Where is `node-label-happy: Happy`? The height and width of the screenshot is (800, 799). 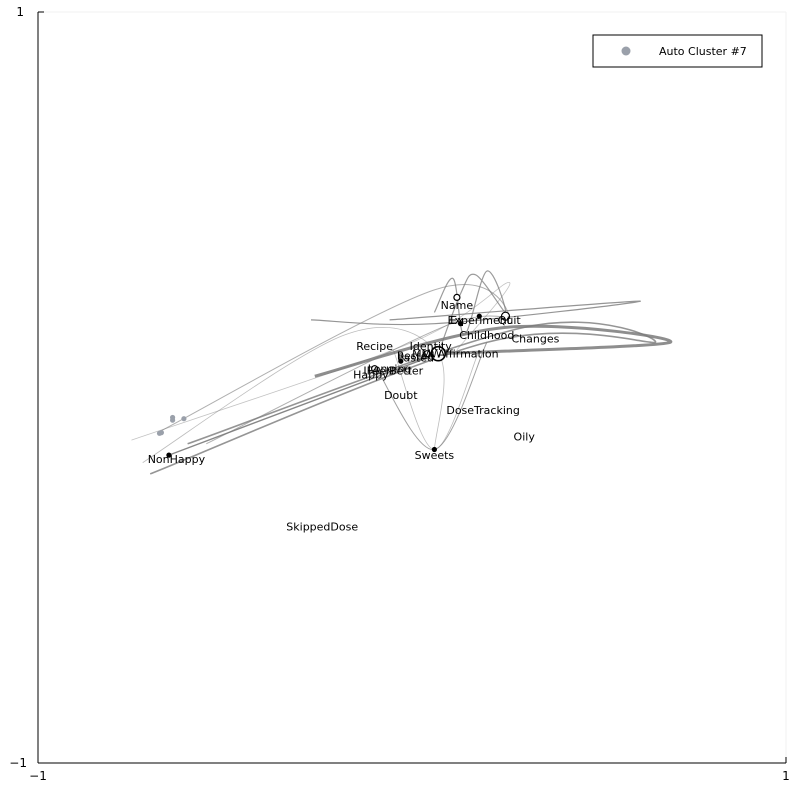
node-label-happy: Happy is located at coordinates (371, 374).